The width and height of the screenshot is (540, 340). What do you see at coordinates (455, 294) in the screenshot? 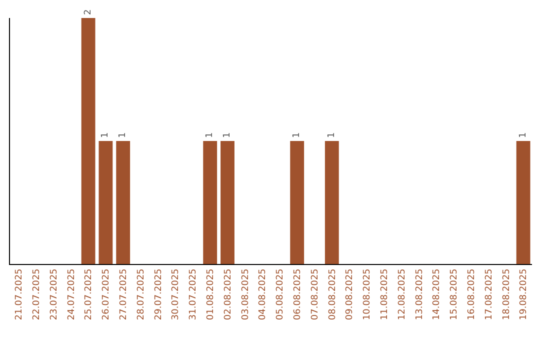
I see `x-tick-label: 15.08.2025` at bounding box center [455, 294].